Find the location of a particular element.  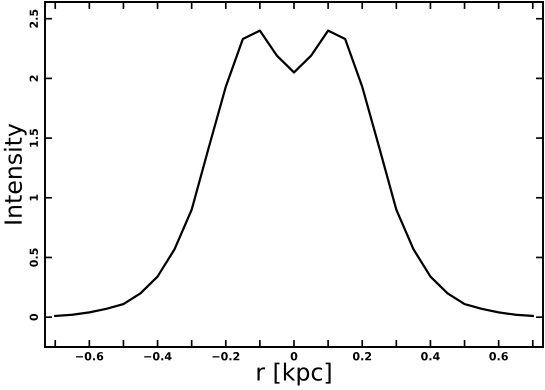

x-tick-label: 0.6 is located at coordinates (498, 356).